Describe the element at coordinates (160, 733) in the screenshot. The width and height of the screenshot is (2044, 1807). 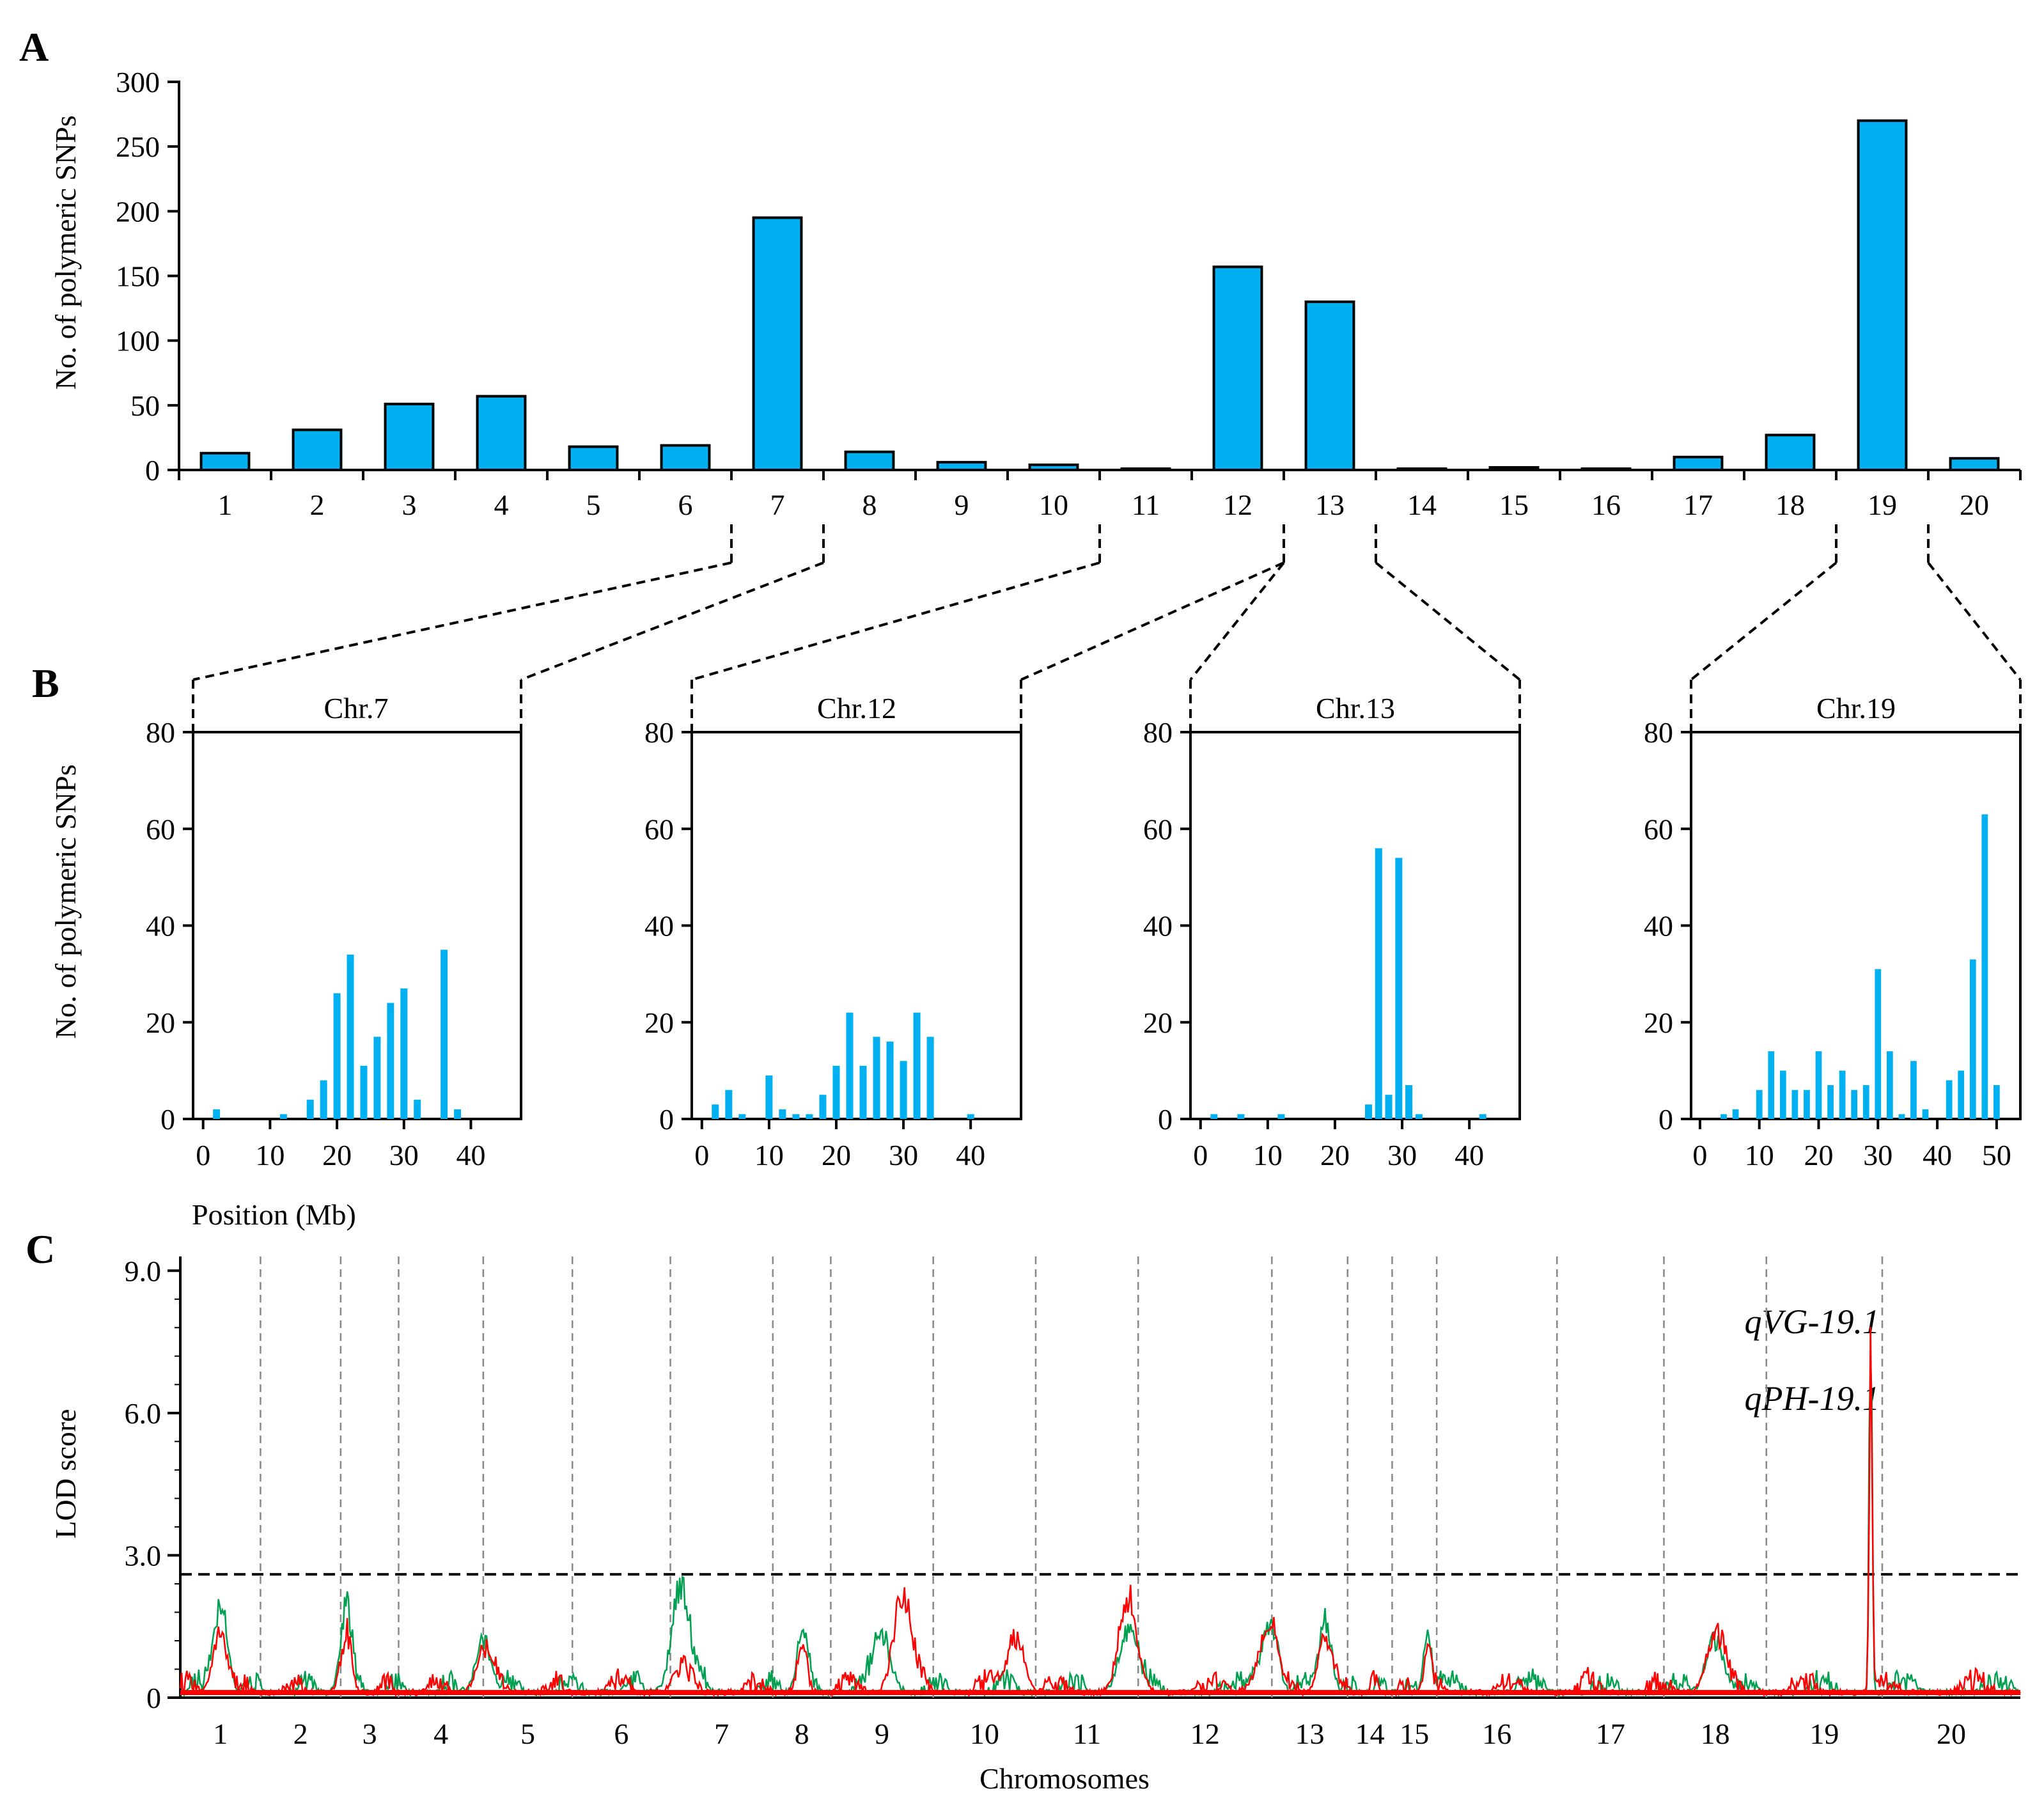
I see `panel-b-y-tick-label: 80` at that location.